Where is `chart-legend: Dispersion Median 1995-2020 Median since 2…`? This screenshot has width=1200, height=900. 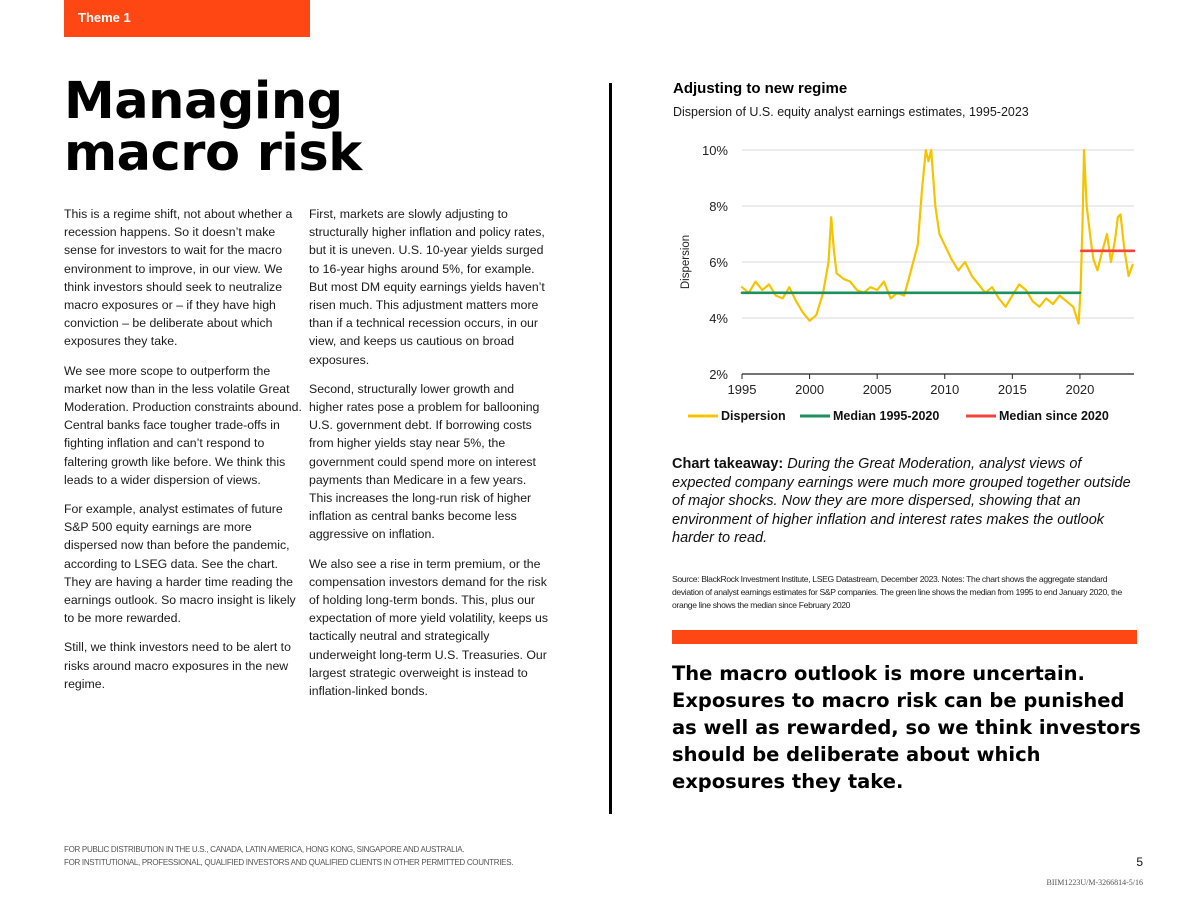 chart-legend: Dispersion Median 1995-2020 Median since 2… is located at coordinates (898, 416).